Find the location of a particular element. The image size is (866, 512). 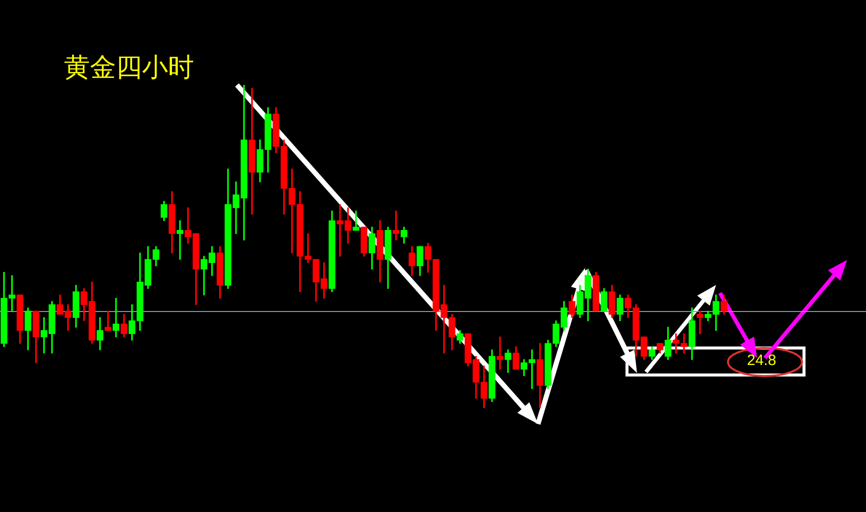

chart-title: 黄金四小时 is located at coordinates (129, 68).